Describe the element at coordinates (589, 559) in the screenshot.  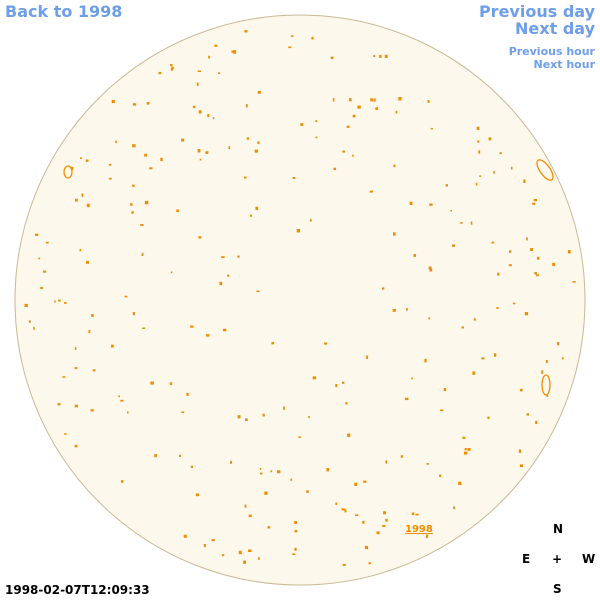
I see `compass-west: W` at that location.